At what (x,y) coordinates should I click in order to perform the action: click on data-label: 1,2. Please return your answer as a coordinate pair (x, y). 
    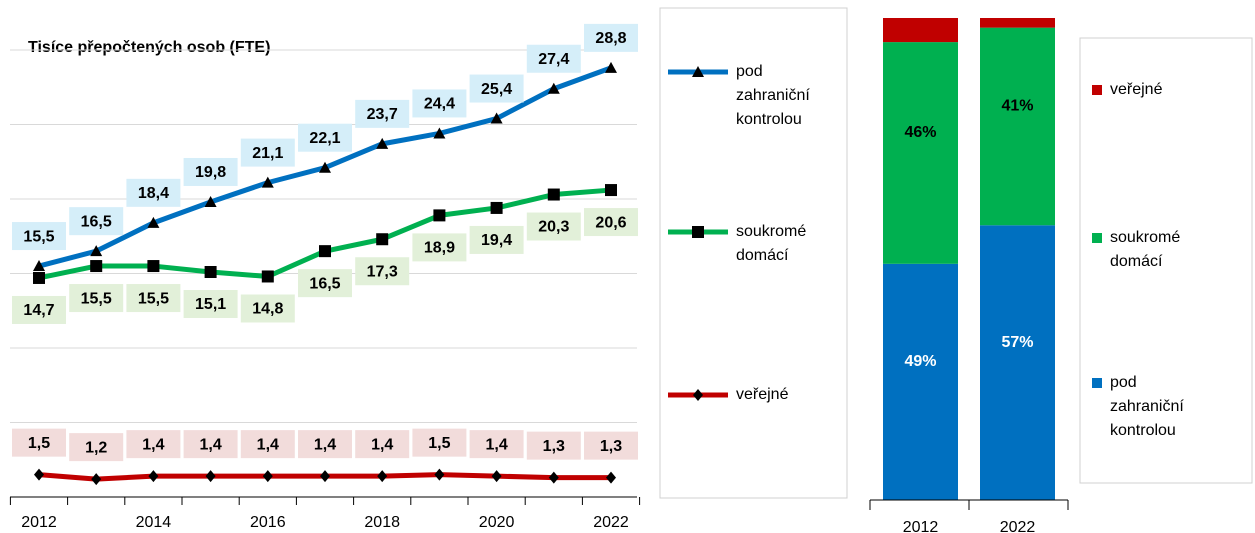
    Looking at the image, I should click on (96, 447).